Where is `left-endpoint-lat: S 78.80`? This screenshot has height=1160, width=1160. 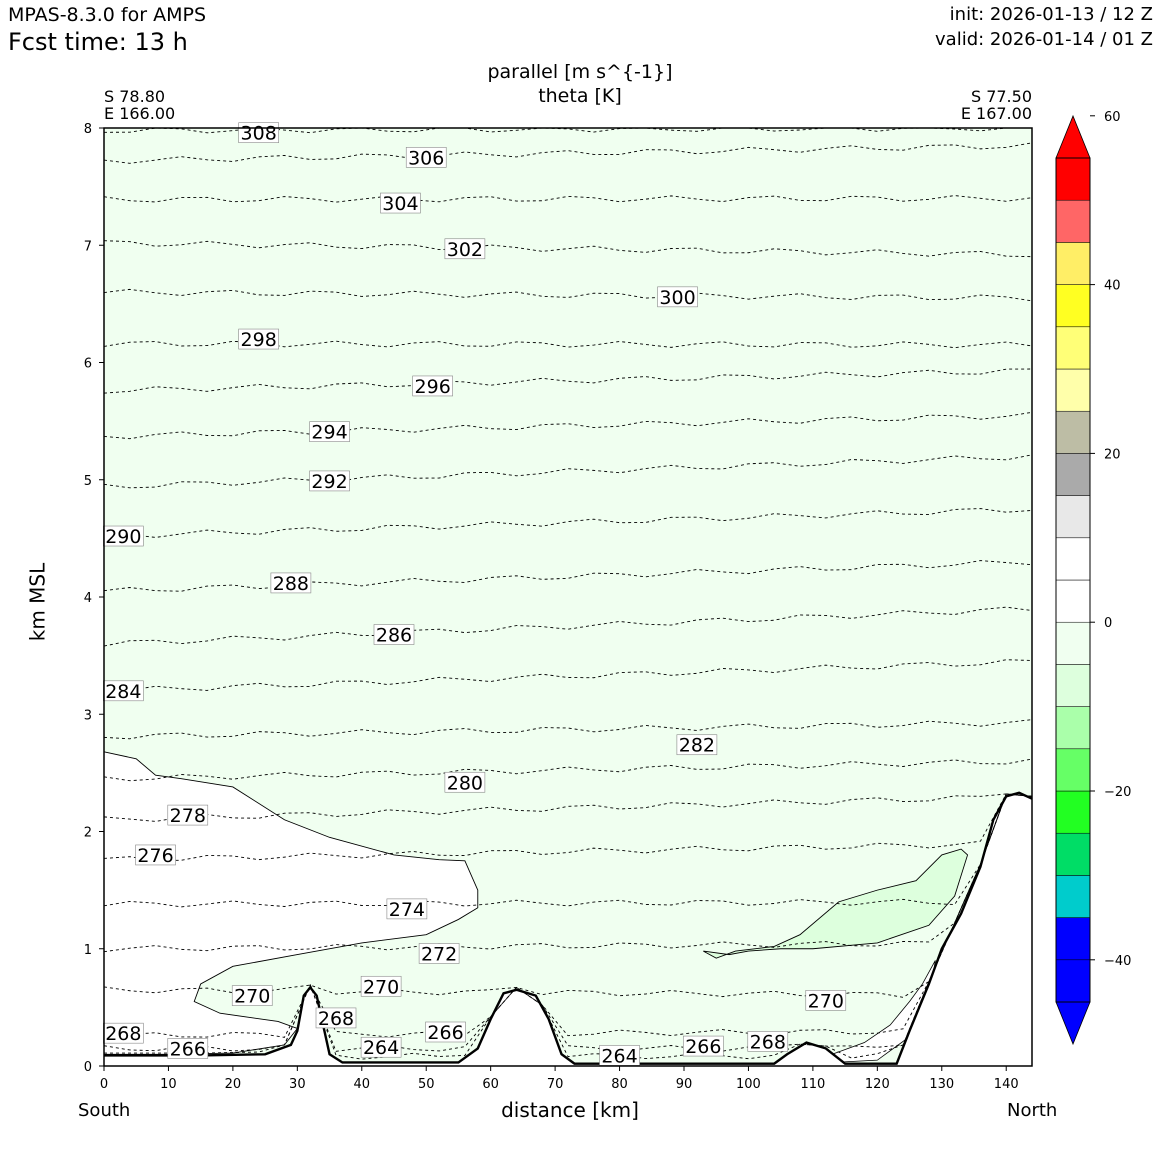
left-endpoint-lat: S 78.80 is located at coordinates (135, 96).